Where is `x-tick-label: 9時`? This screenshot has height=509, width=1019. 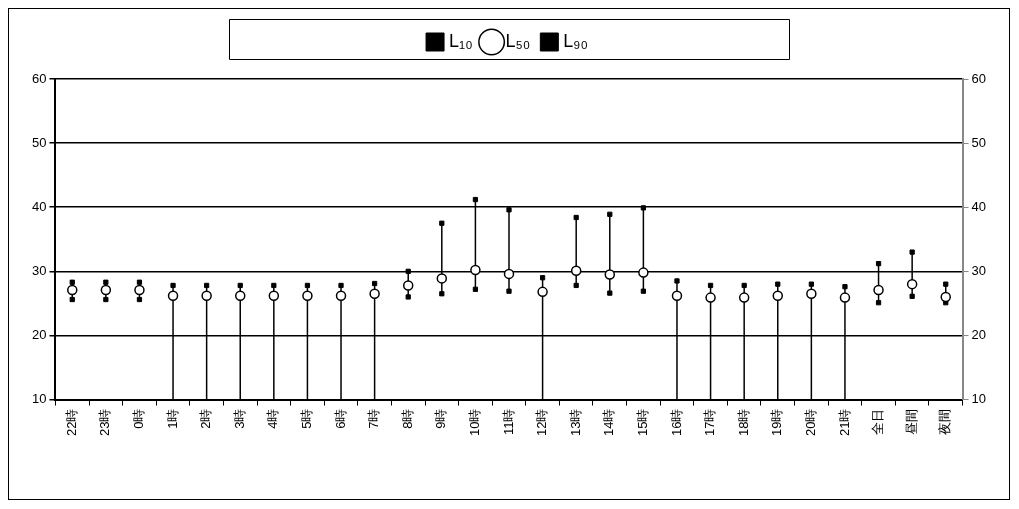 x-tick-label: 9時 is located at coordinates (441, 418).